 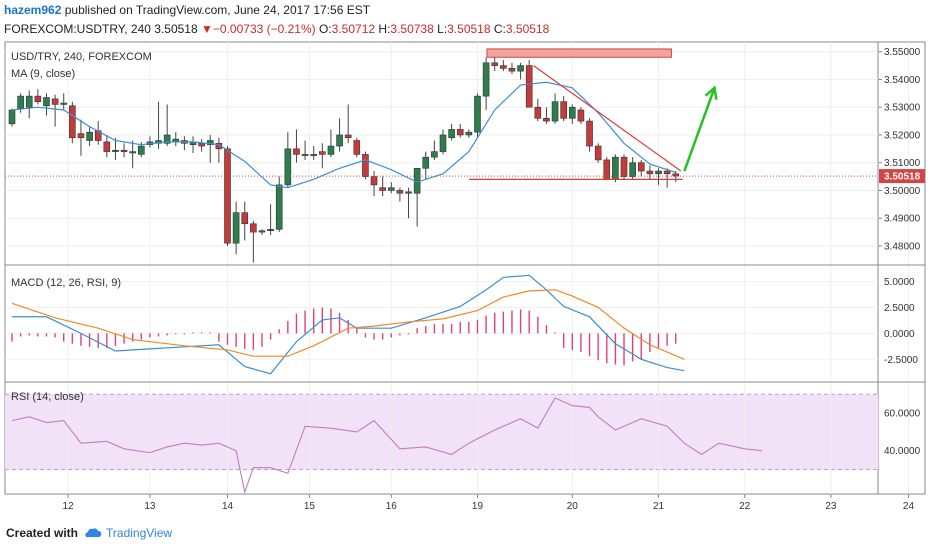 I want to click on rsi-line, so click(x=386, y=446).